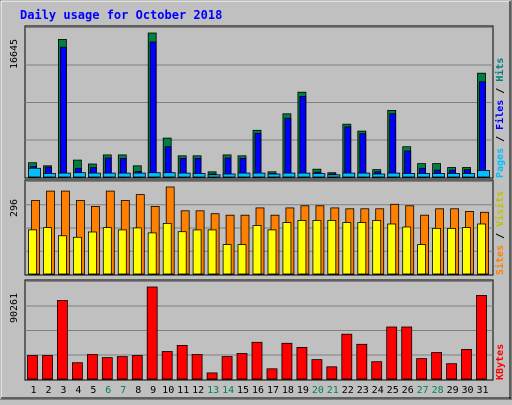  I want to click on x-tick-label-3: 3, so click(63, 390).